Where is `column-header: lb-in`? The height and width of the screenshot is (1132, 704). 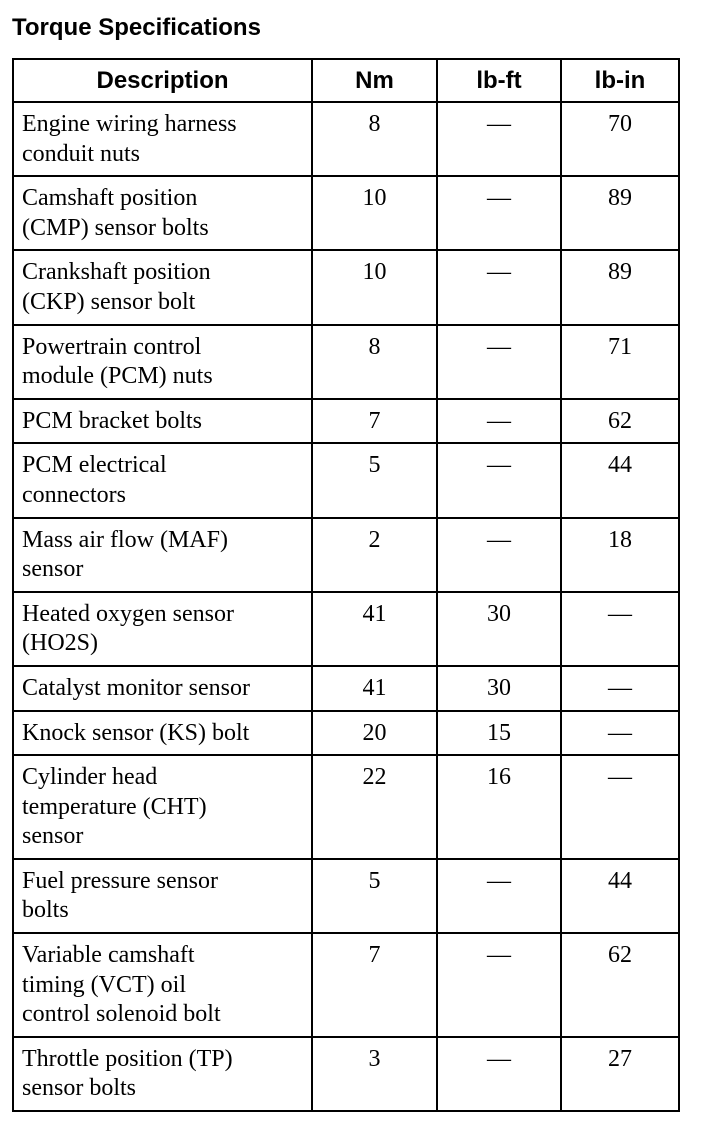
column-header: lb-in is located at coordinates (620, 80).